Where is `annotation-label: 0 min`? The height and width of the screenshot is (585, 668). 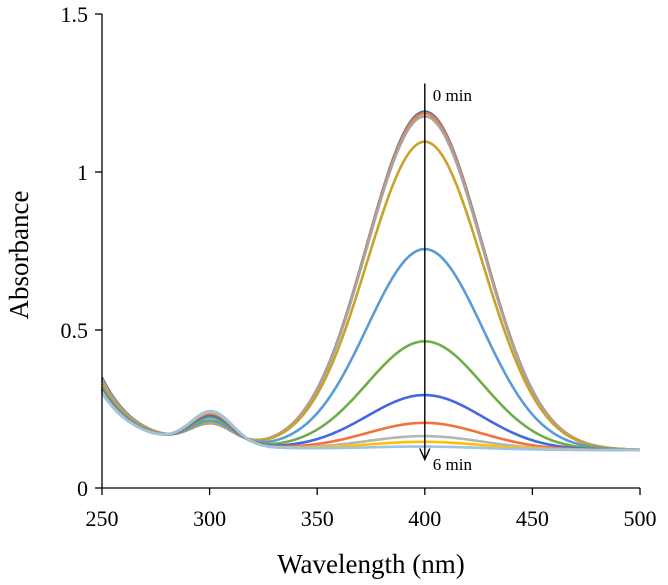 annotation-label: 0 min is located at coordinates (453, 95).